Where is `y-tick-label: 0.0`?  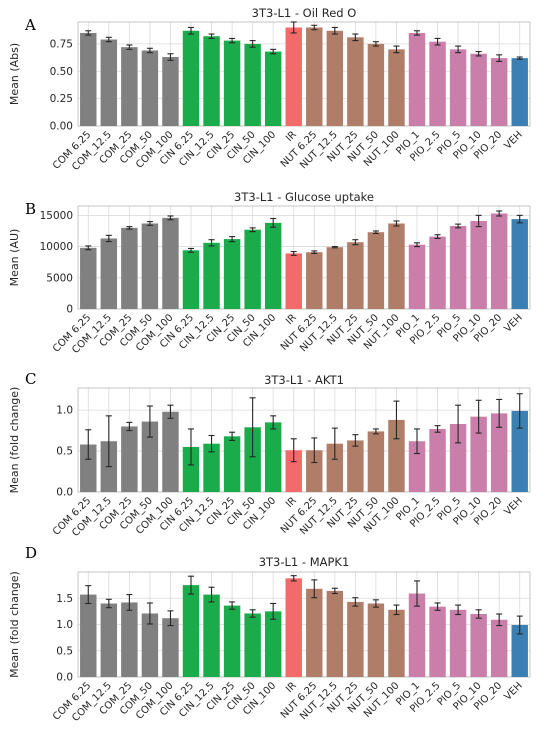 y-tick-label: 0.0 is located at coordinates (64, 678).